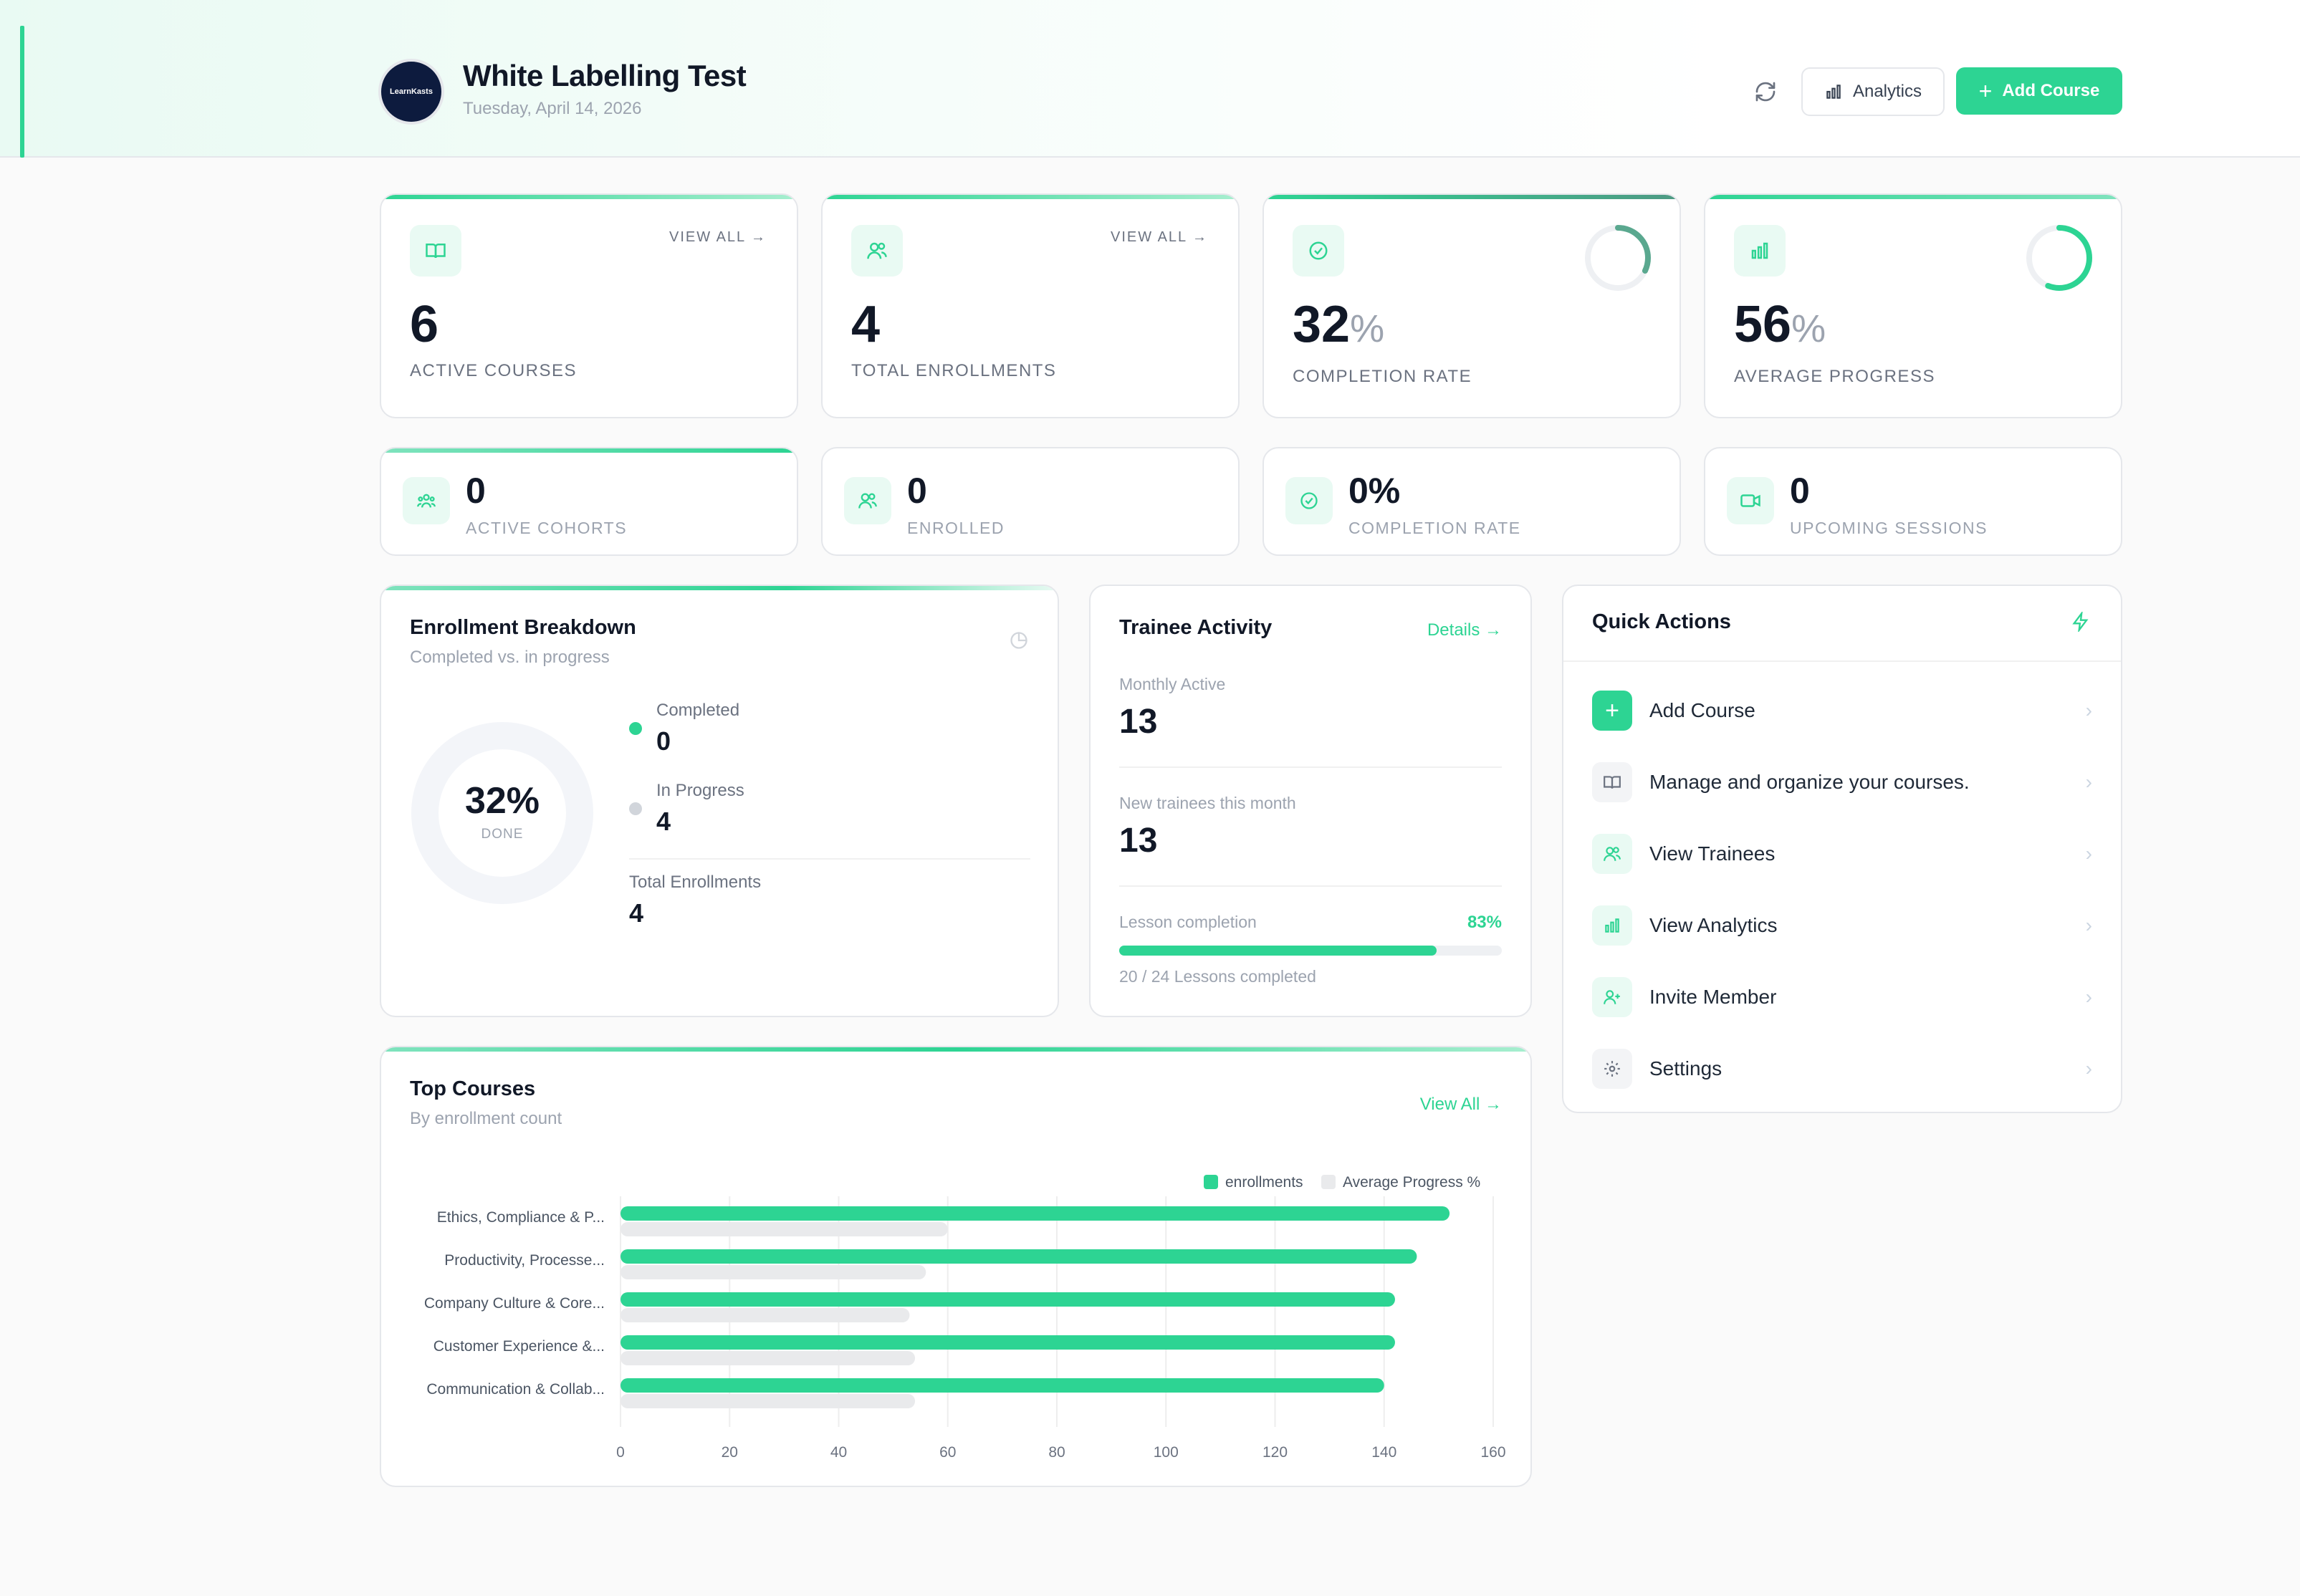 This screenshot has width=2300, height=1596. What do you see at coordinates (1484, 923) in the screenshot?
I see `lesson-completion-percent: 83%` at bounding box center [1484, 923].